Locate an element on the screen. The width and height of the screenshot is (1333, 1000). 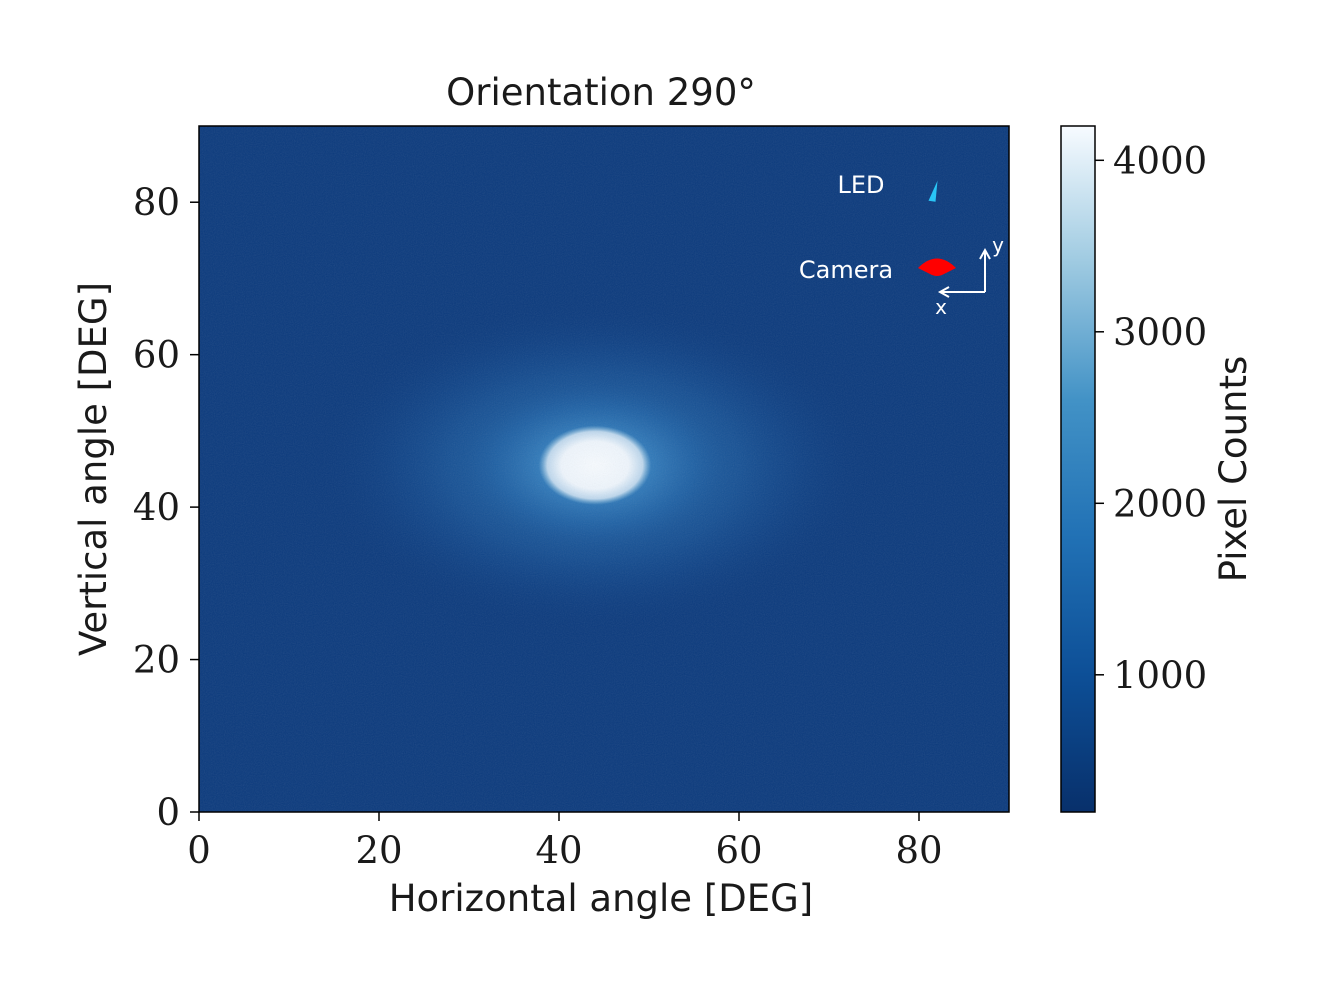
y-tick-label: 0 is located at coordinates (168, 812).